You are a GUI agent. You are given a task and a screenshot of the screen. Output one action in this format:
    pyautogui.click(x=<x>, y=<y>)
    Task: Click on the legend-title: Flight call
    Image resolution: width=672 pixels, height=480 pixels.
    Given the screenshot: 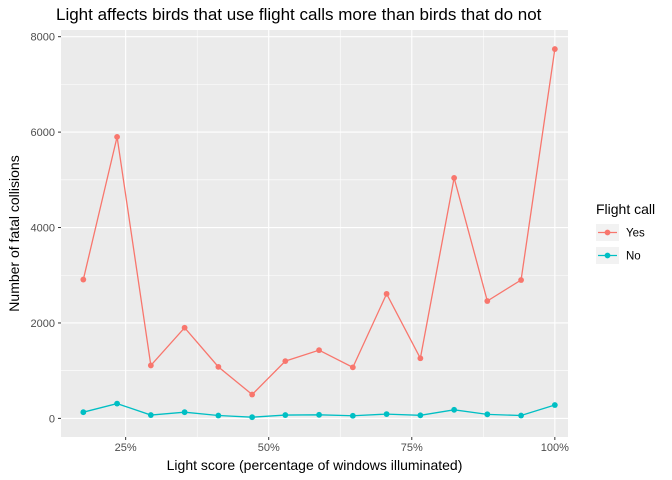 What is the action you would take?
    pyautogui.click(x=625, y=209)
    